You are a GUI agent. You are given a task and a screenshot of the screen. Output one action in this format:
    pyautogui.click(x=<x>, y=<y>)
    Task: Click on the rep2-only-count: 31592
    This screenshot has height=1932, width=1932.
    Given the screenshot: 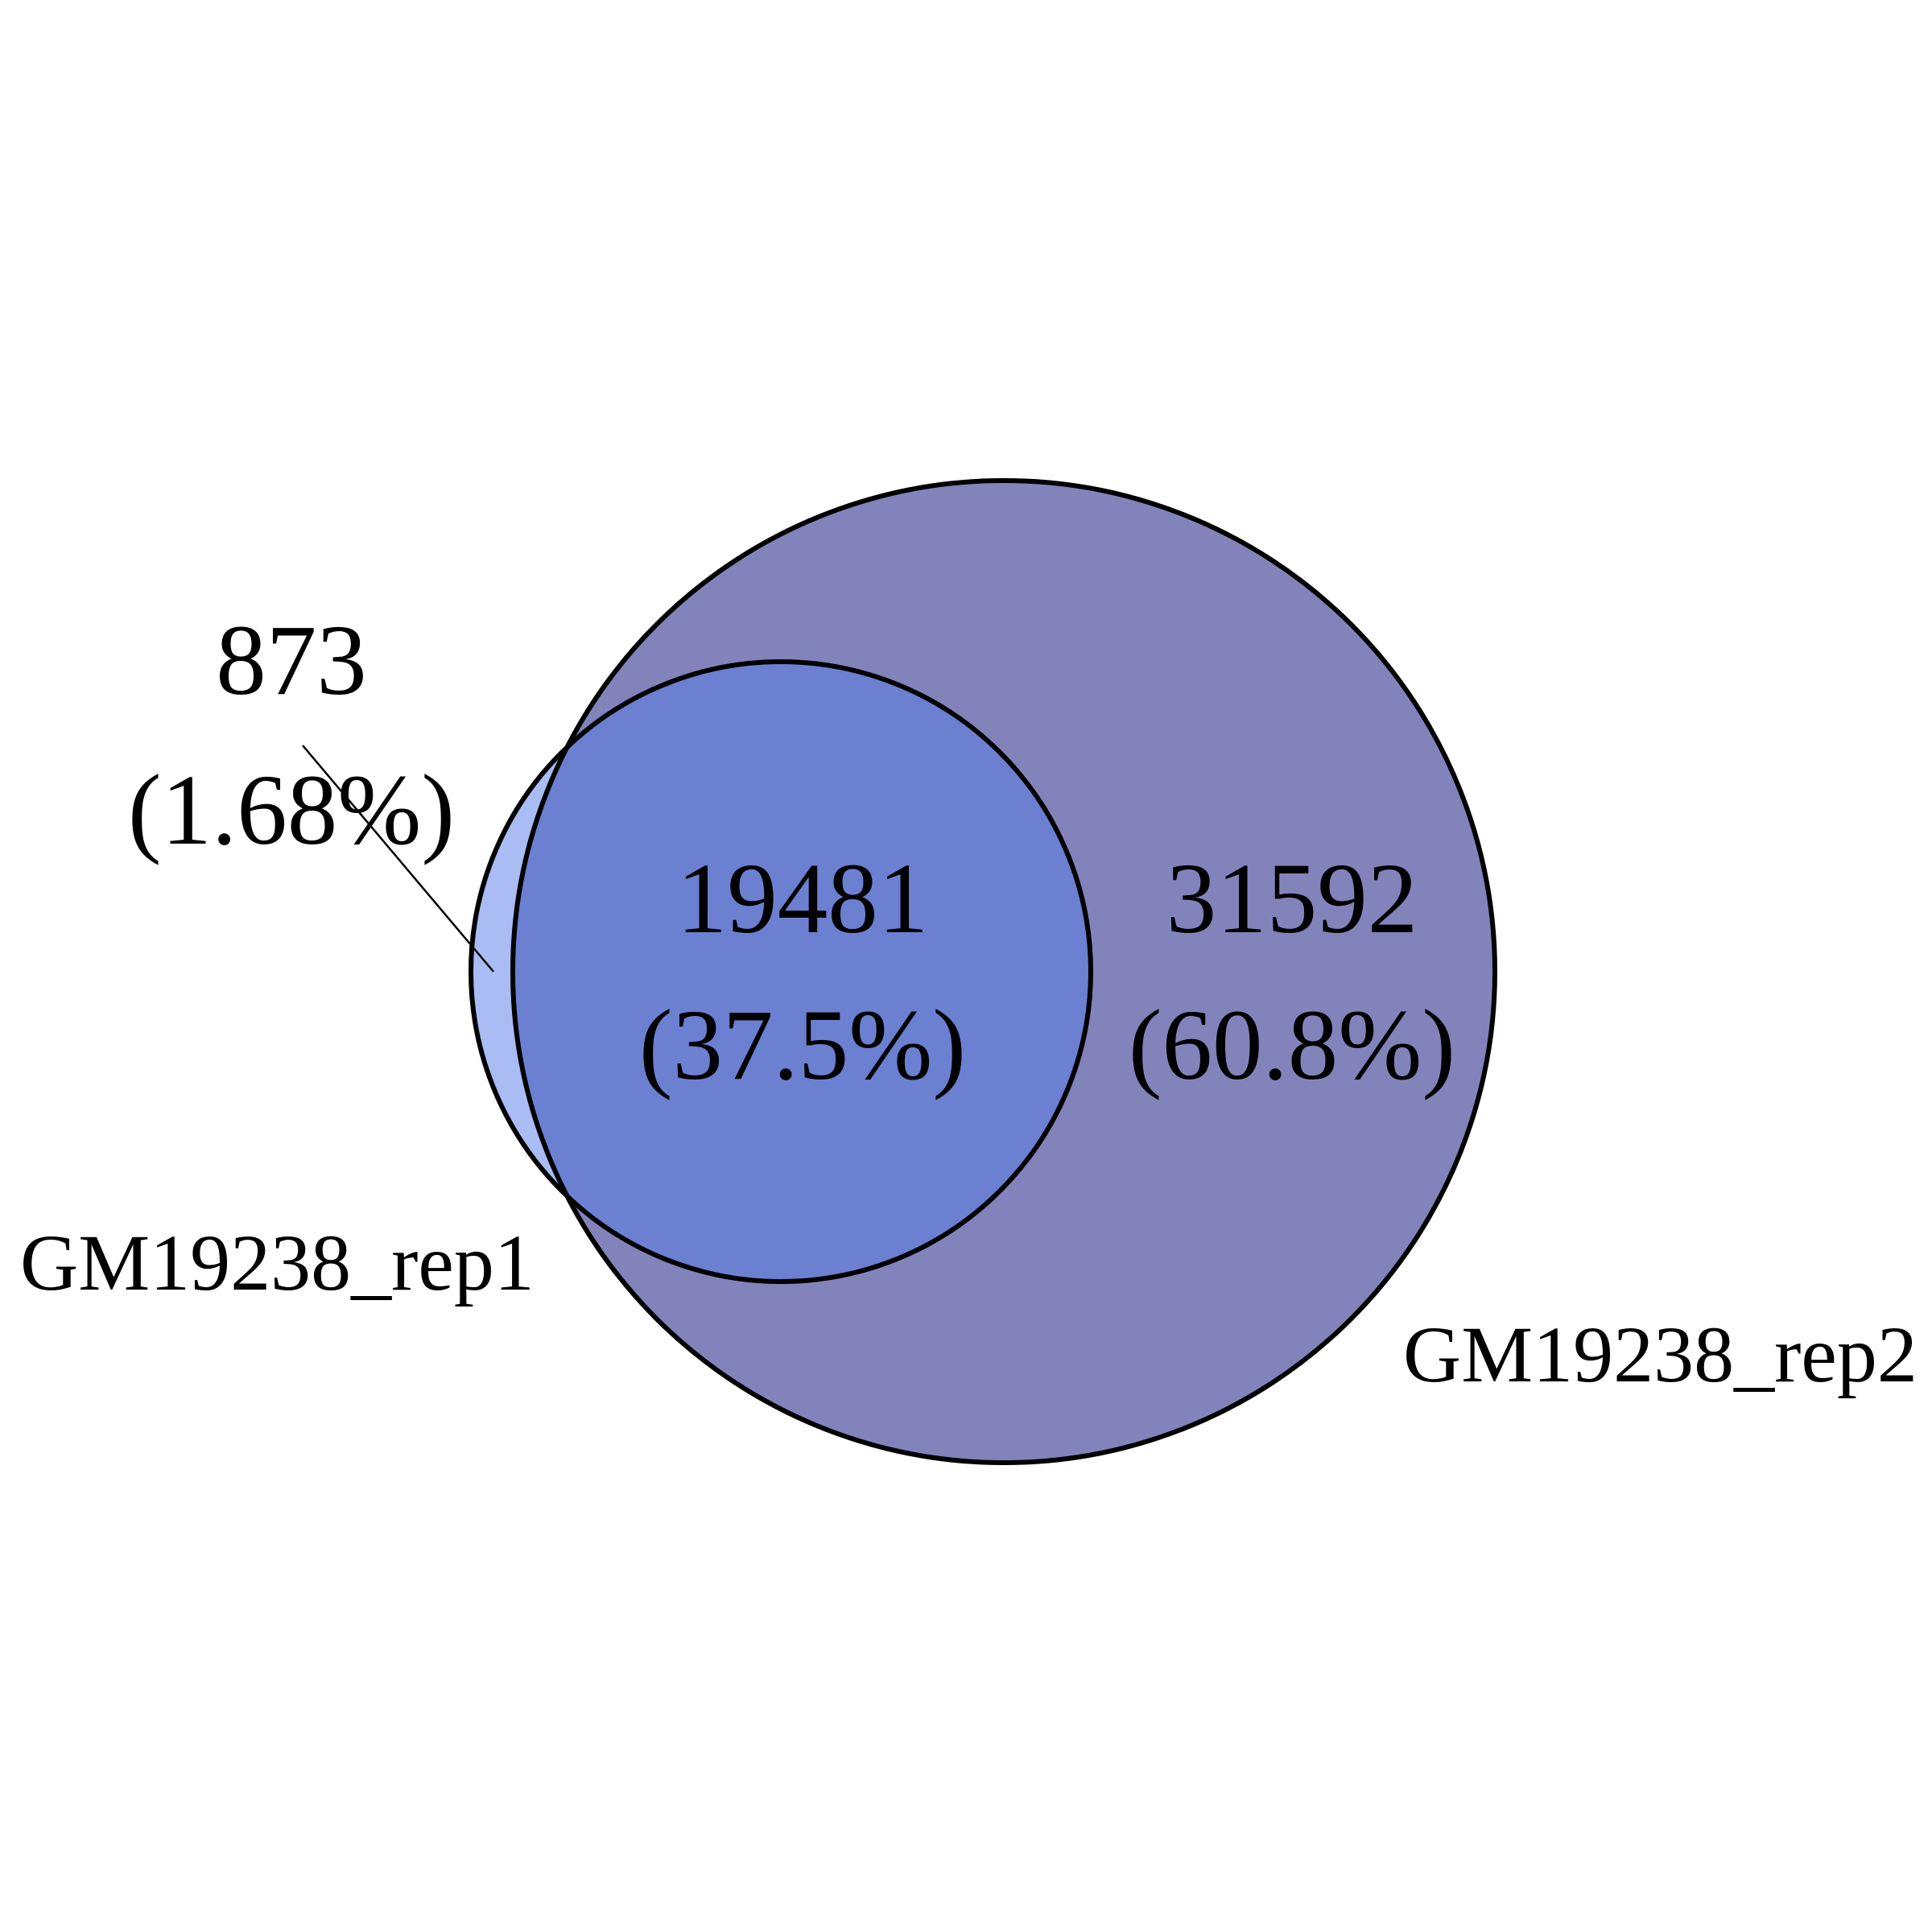 What is the action you would take?
    pyautogui.click(x=1292, y=899)
    